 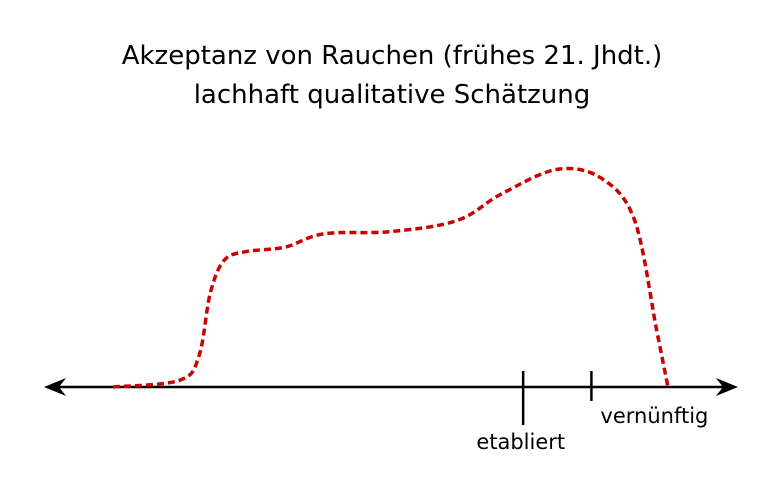 I want to click on left-arrow-icon, so click(x=55, y=387).